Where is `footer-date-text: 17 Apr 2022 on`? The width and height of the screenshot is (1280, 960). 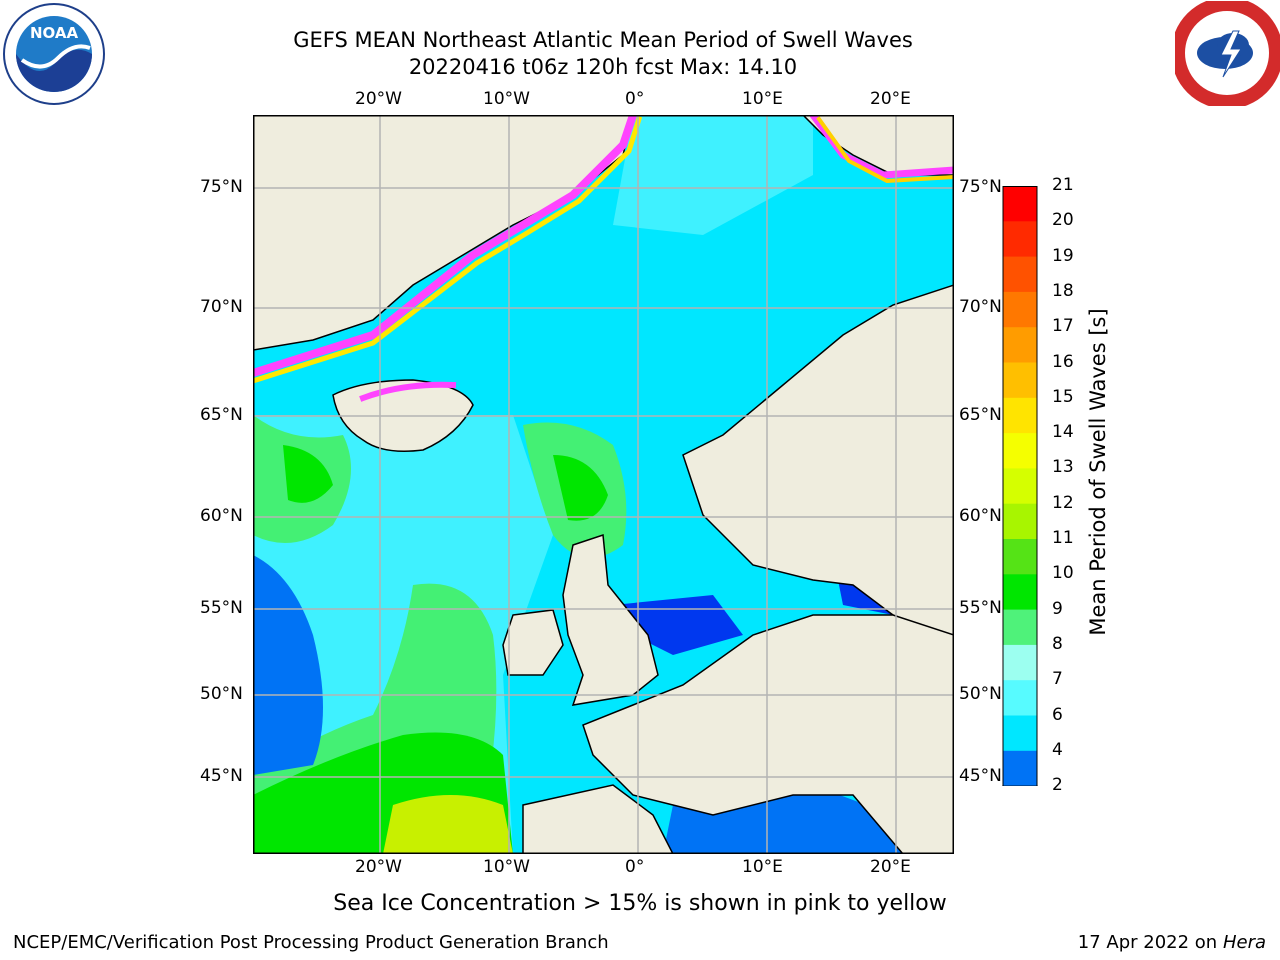
footer-date-text: 17 Apr 2022 on is located at coordinates (1150, 942).